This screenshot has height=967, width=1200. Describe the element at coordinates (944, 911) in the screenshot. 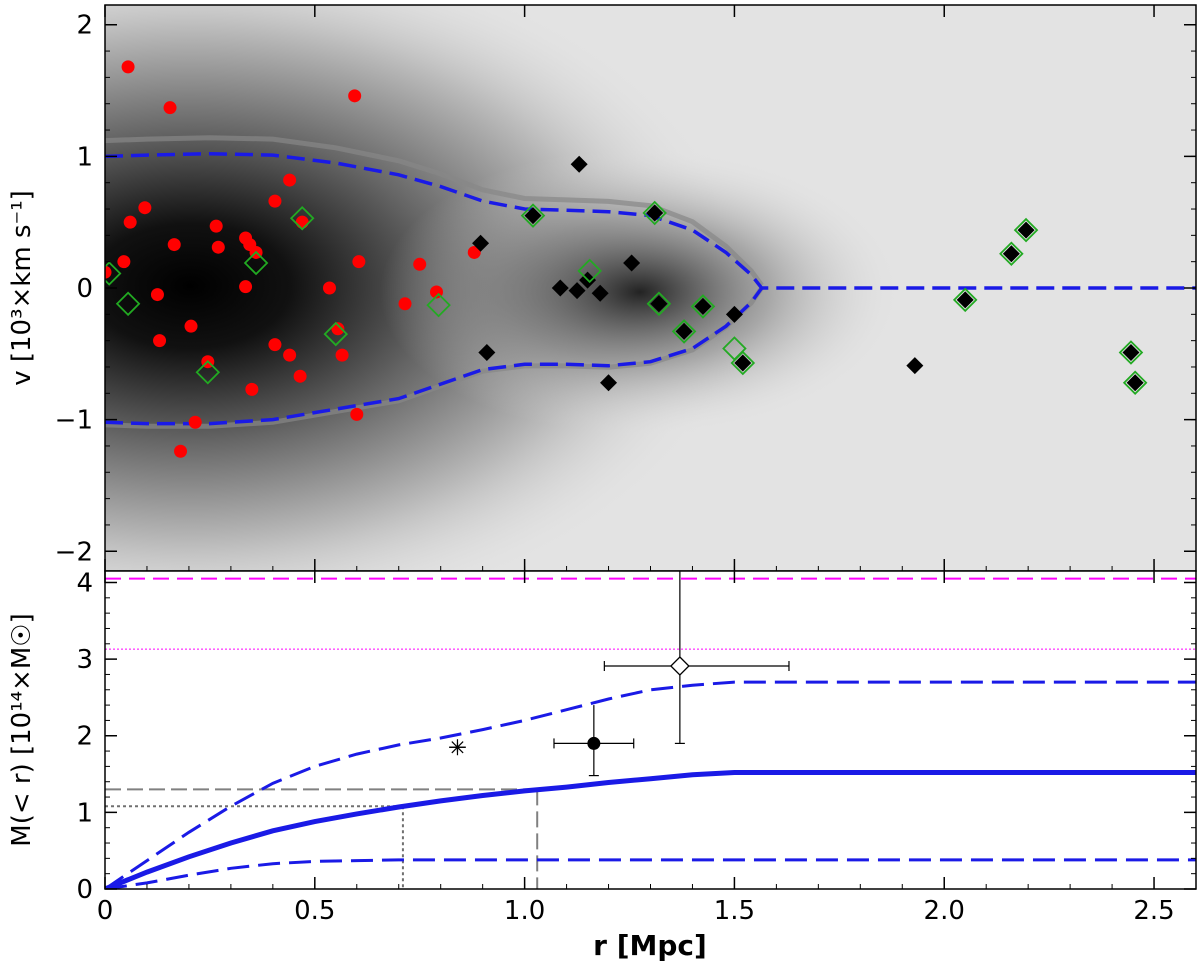

I see `xtick-label-4: 2.0` at that location.